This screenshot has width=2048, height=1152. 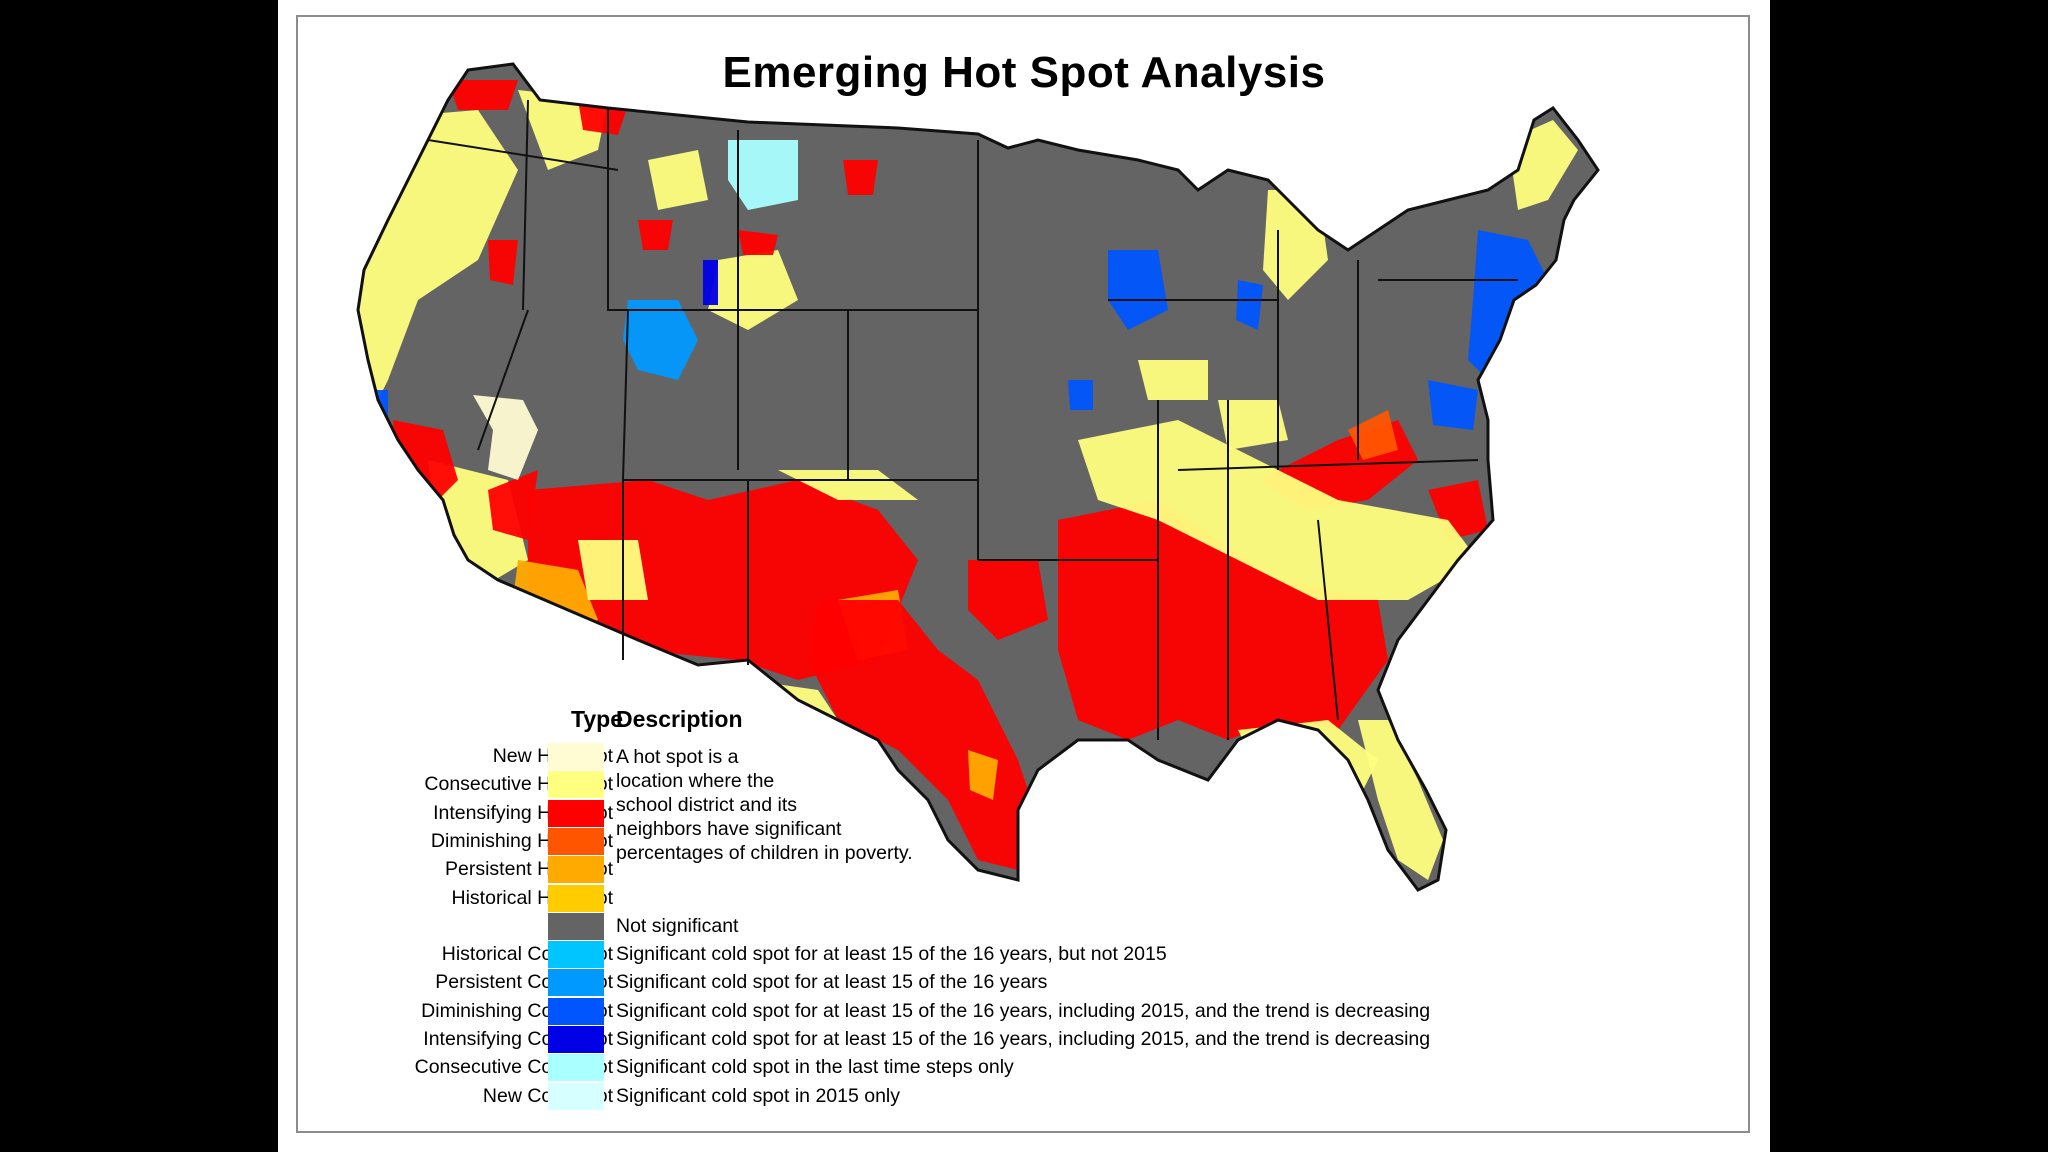 What do you see at coordinates (763, 175) in the screenshot?
I see `consecutive-cold-region` at bounding box center [763, 175].